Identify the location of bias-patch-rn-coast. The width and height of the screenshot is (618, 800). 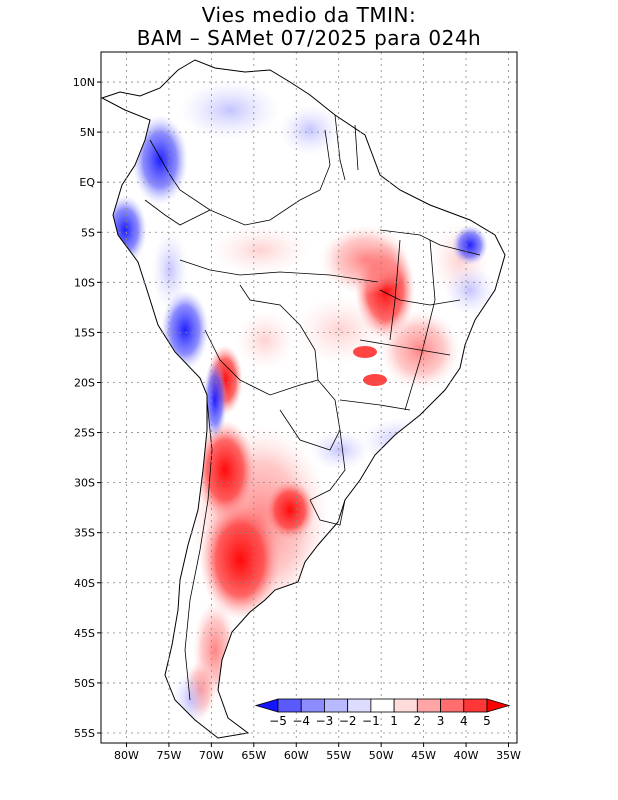
(470, 245).